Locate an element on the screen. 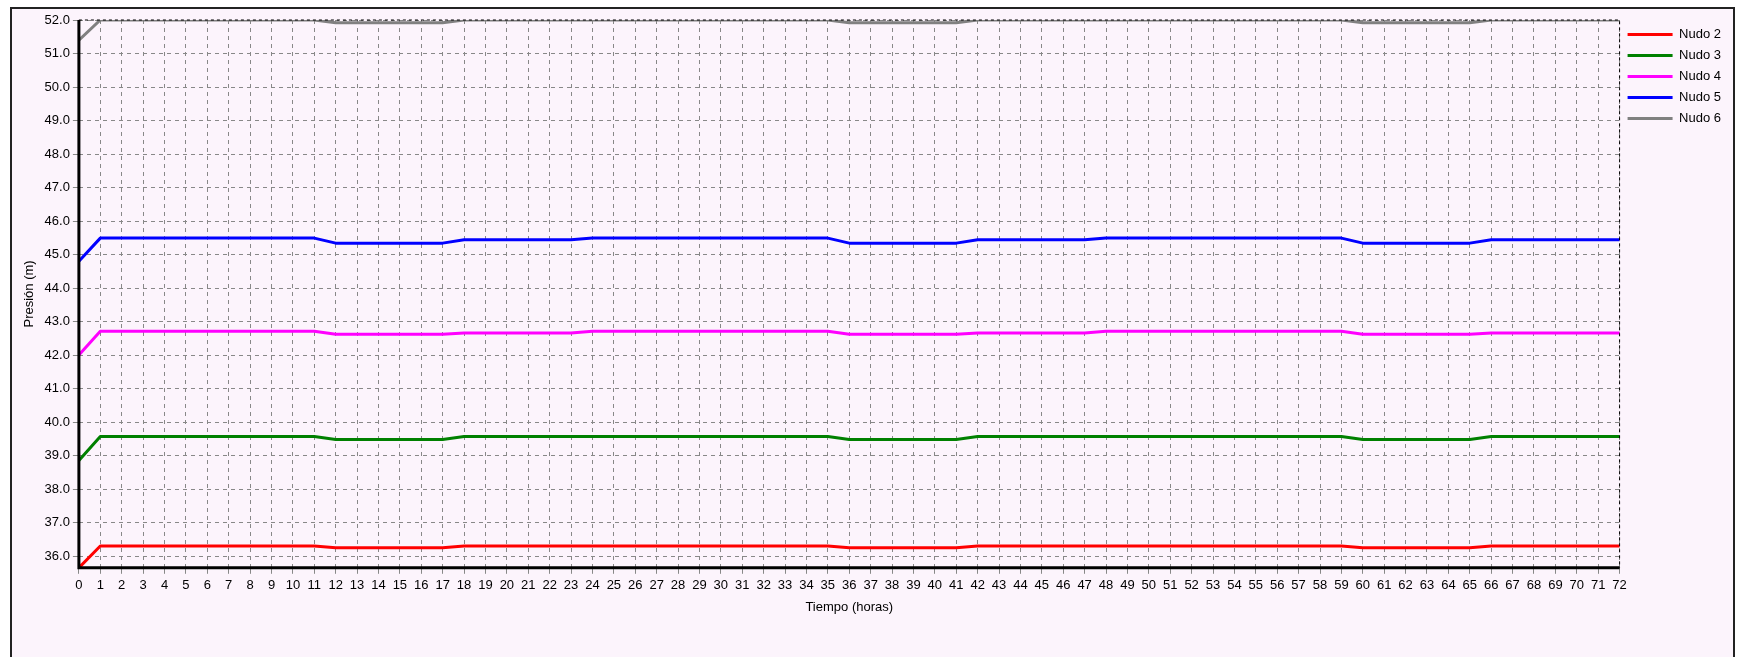 Image resolution: width=1745 pixels, height=657 pixels. x-tick-label: 15 is located at coordinates (400, 585).